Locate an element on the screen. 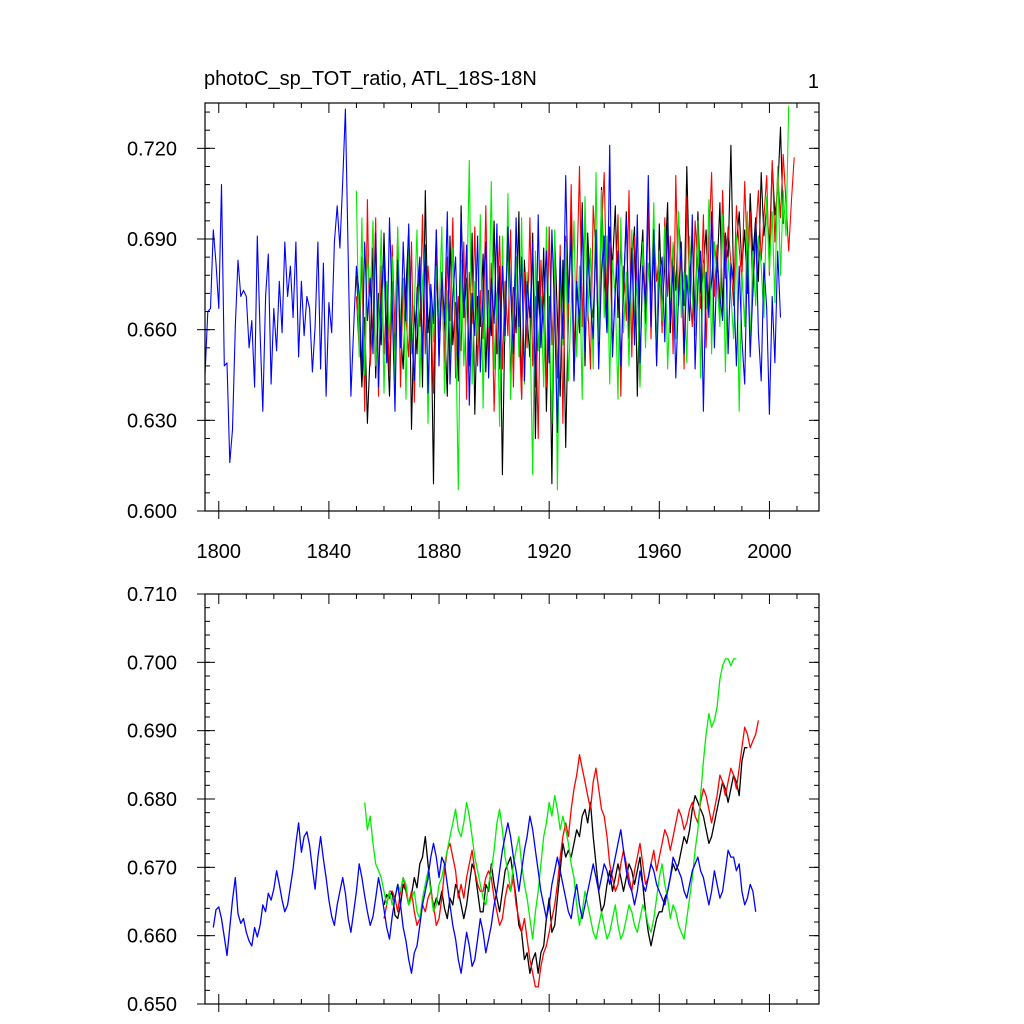 The height and width of the screenshot is (1024, 1024). x-tick-label: 2000 is located at coordinates (769, 552).